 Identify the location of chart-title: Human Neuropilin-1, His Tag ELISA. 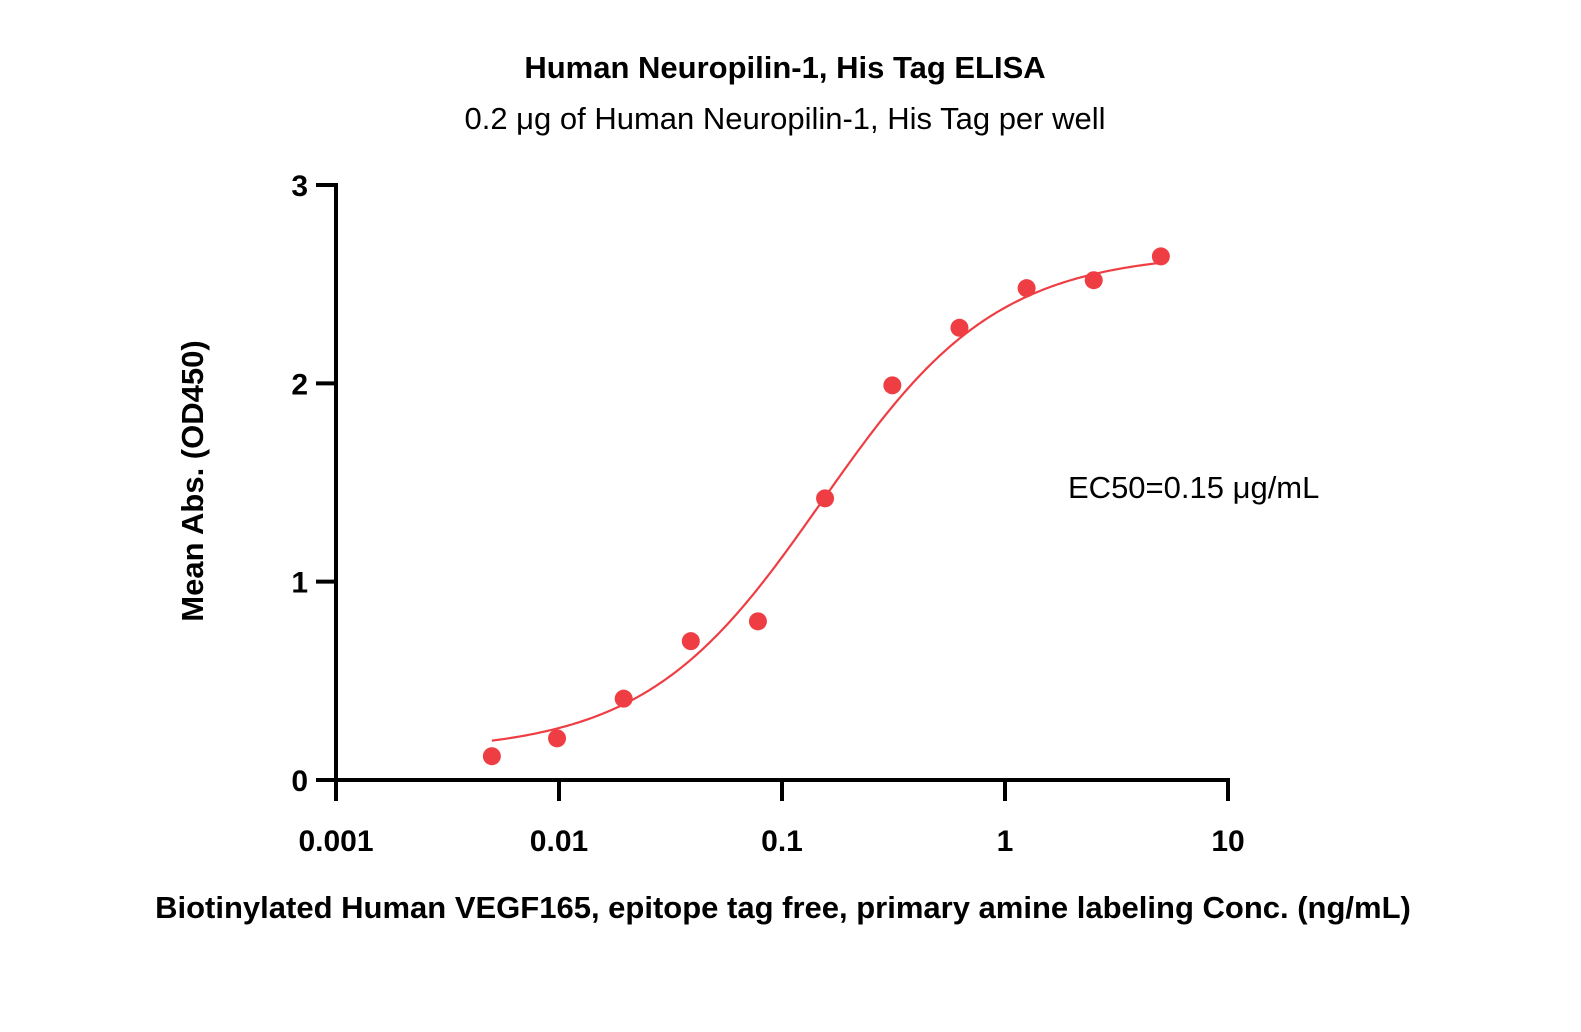
(784, 67).